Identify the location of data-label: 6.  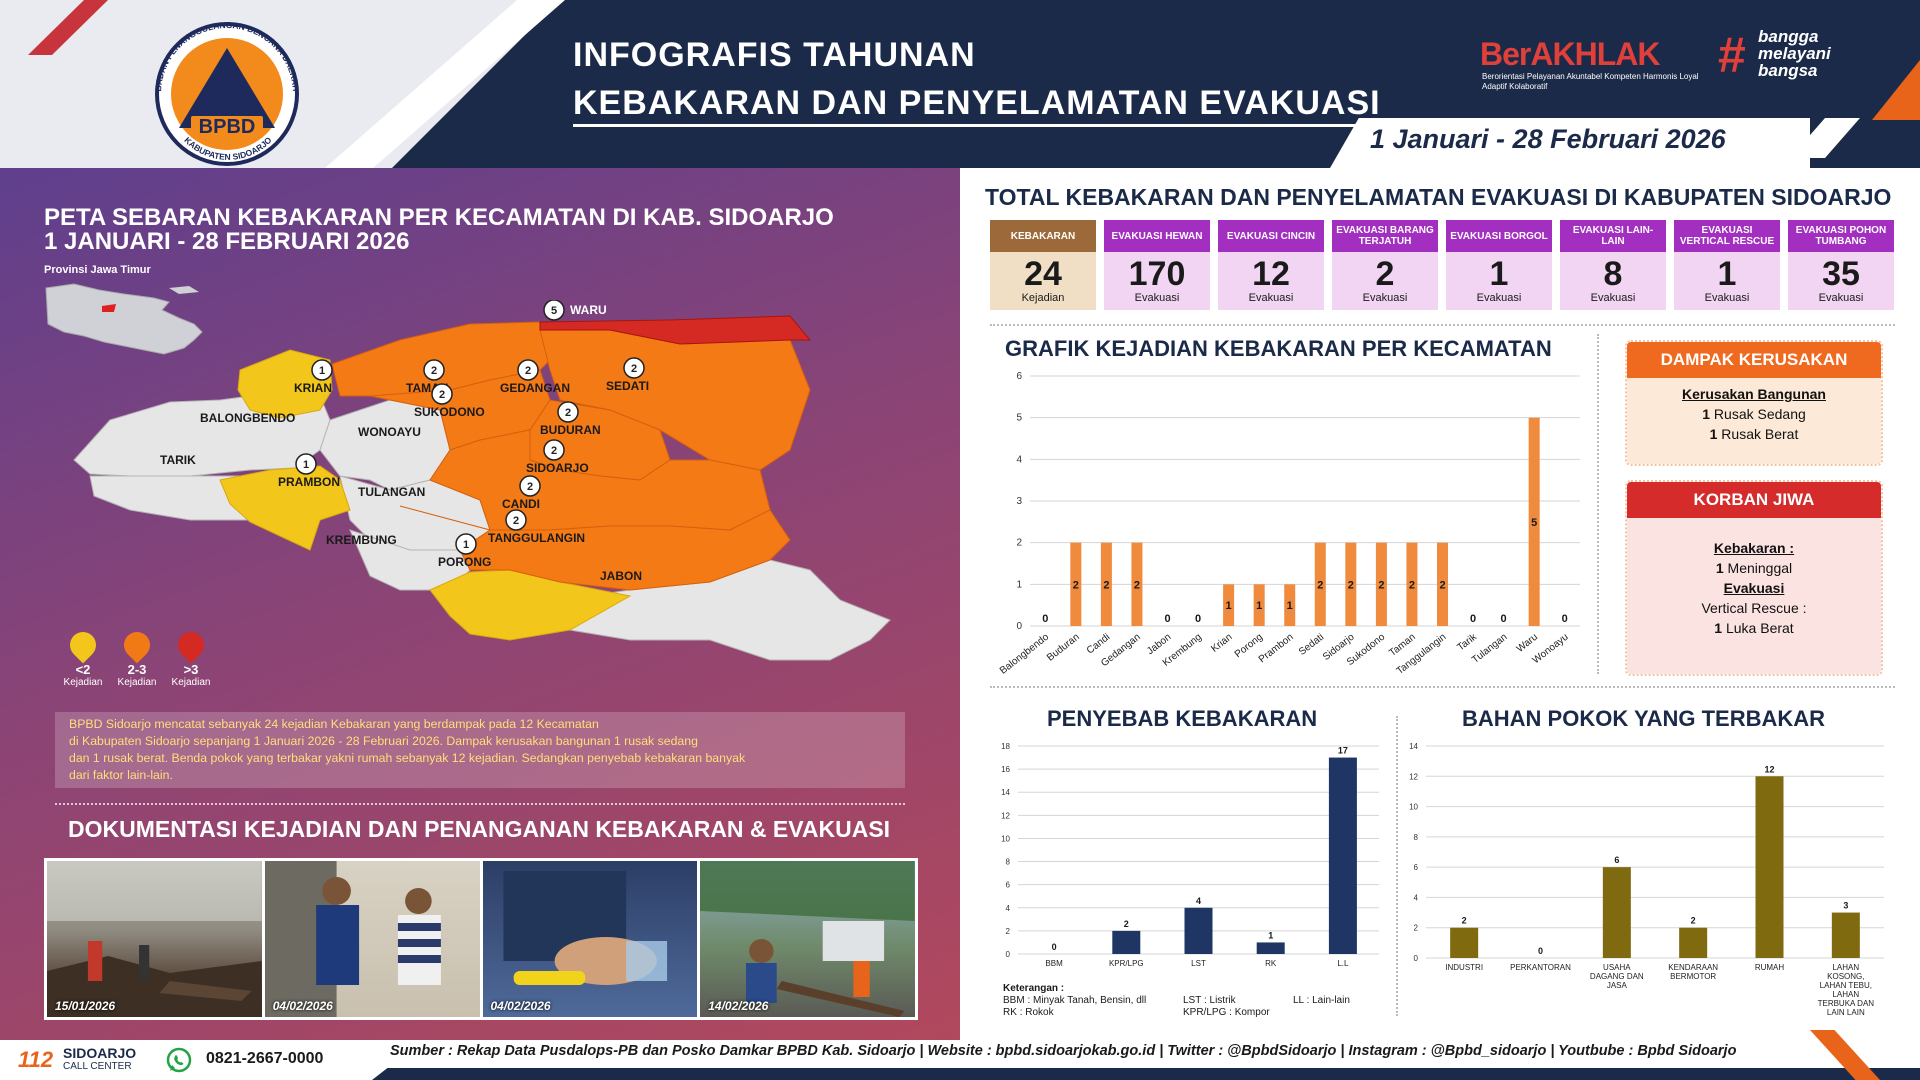
(1616, 860).